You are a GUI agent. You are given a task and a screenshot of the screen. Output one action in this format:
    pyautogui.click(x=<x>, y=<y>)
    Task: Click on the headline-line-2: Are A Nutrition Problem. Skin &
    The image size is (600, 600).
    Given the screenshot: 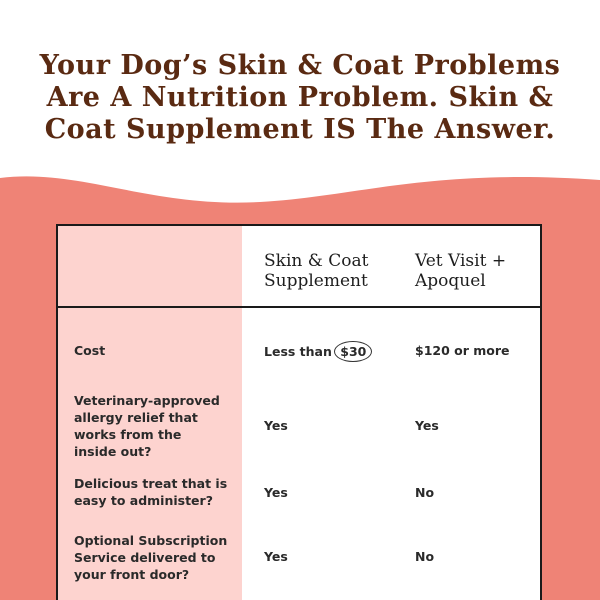 What is the action you would take?
    pyautogui.click(x=300, y=97)
    